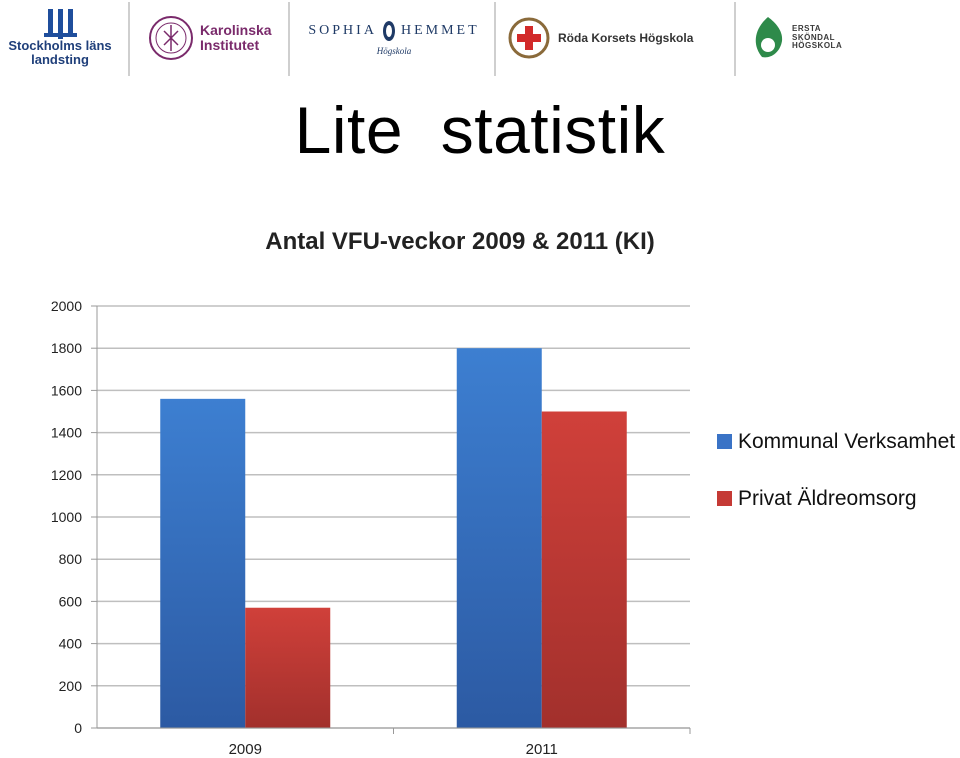 This screenshot has height=758, width=960. Describe the element at coordinates (60, 46) in the screenshot. I see `sll-logo-line-1: Stockholms läns` at that location.